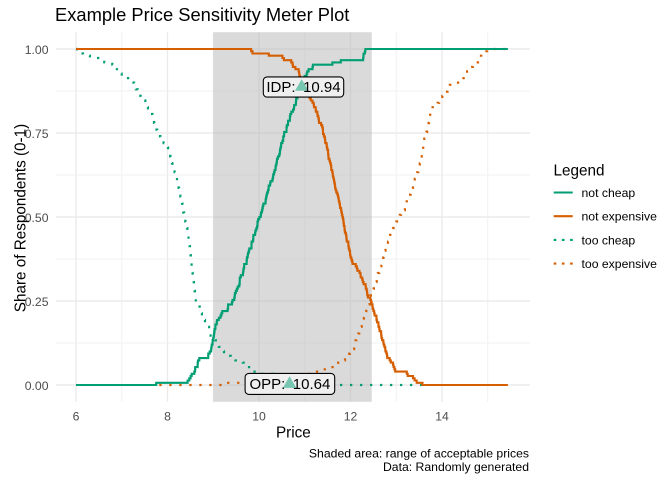 The image size is (672, 485). I want to click on svg-text: 12, so click(351, 417).